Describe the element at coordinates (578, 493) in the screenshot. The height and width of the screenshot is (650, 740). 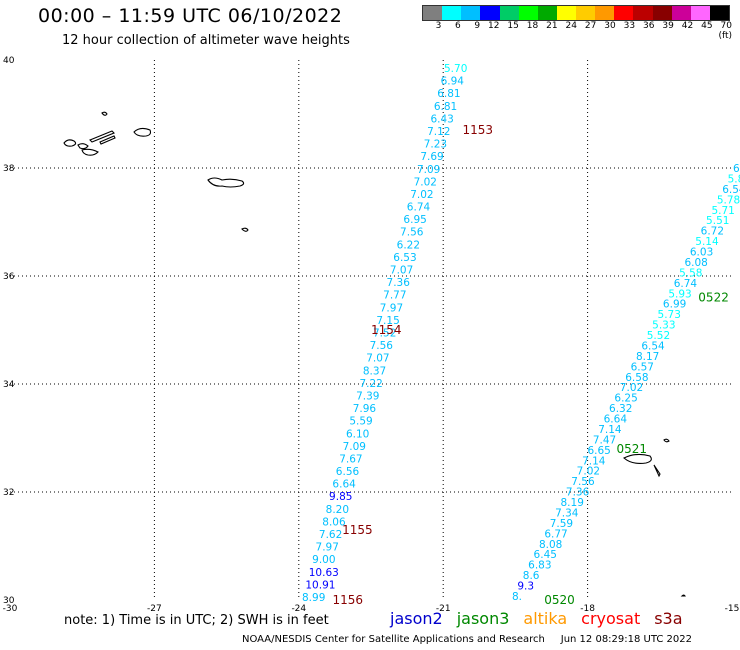
I see `swh-value: 7.36` at that location.